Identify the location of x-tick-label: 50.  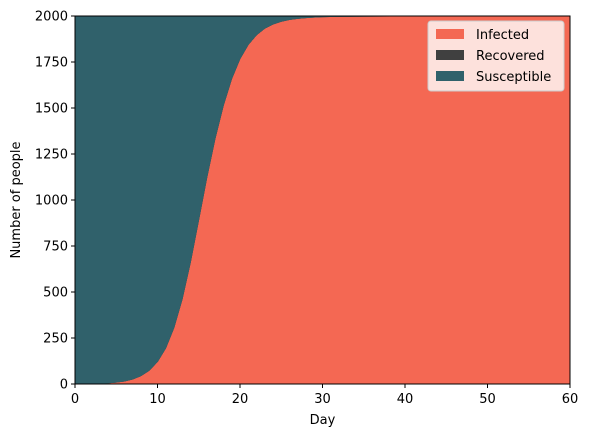
(487, 399).